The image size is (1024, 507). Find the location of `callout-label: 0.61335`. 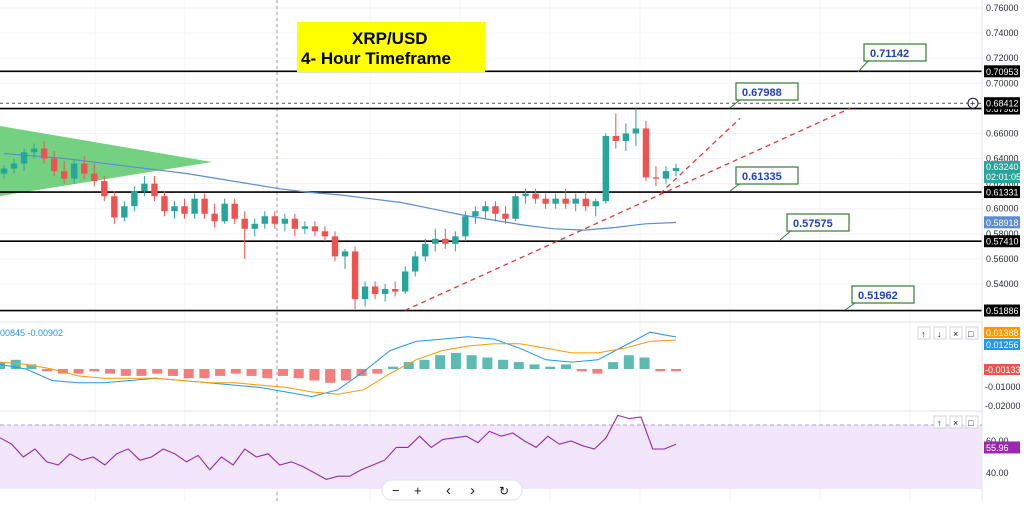

callout-label: 0.61335 is located at coordinates (762, 177).